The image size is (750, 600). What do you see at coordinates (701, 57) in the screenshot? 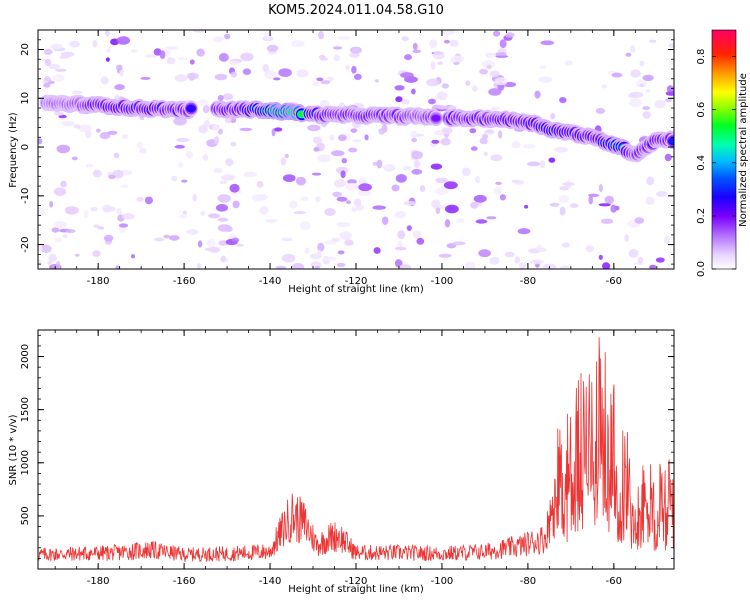
I see `colorbar-tick-label: 0.8` at bounding box center [701, 57].